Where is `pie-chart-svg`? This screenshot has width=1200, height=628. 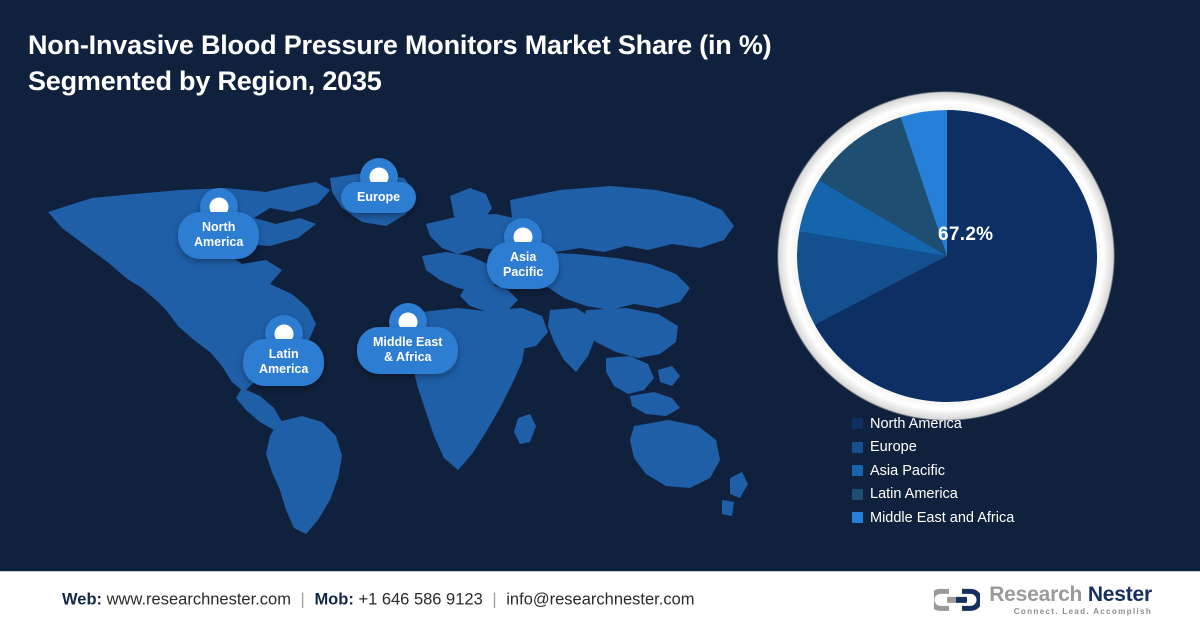 pie-chart-svg is located at coordinates (947, 256).